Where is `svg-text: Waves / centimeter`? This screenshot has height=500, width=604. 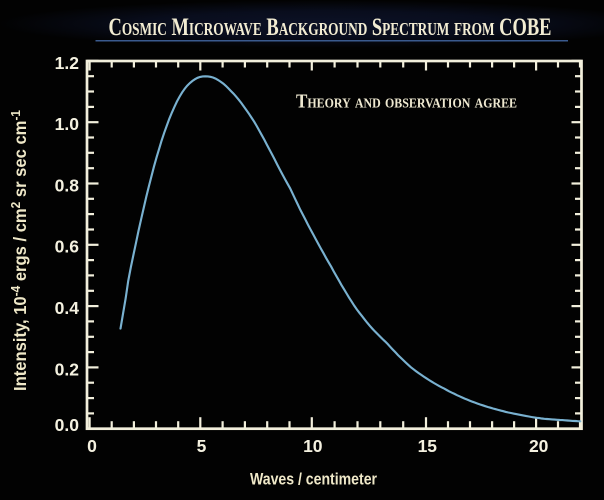 svg-text: Waves / centimeter is located at coordinates (313, 480).